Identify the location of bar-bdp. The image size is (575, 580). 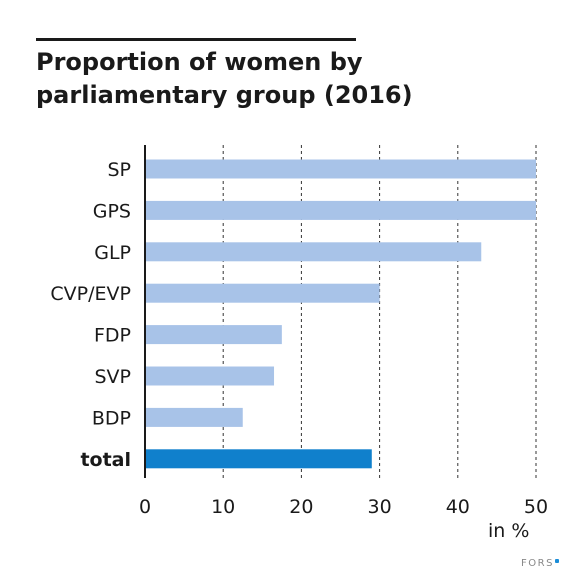
(194, 417).